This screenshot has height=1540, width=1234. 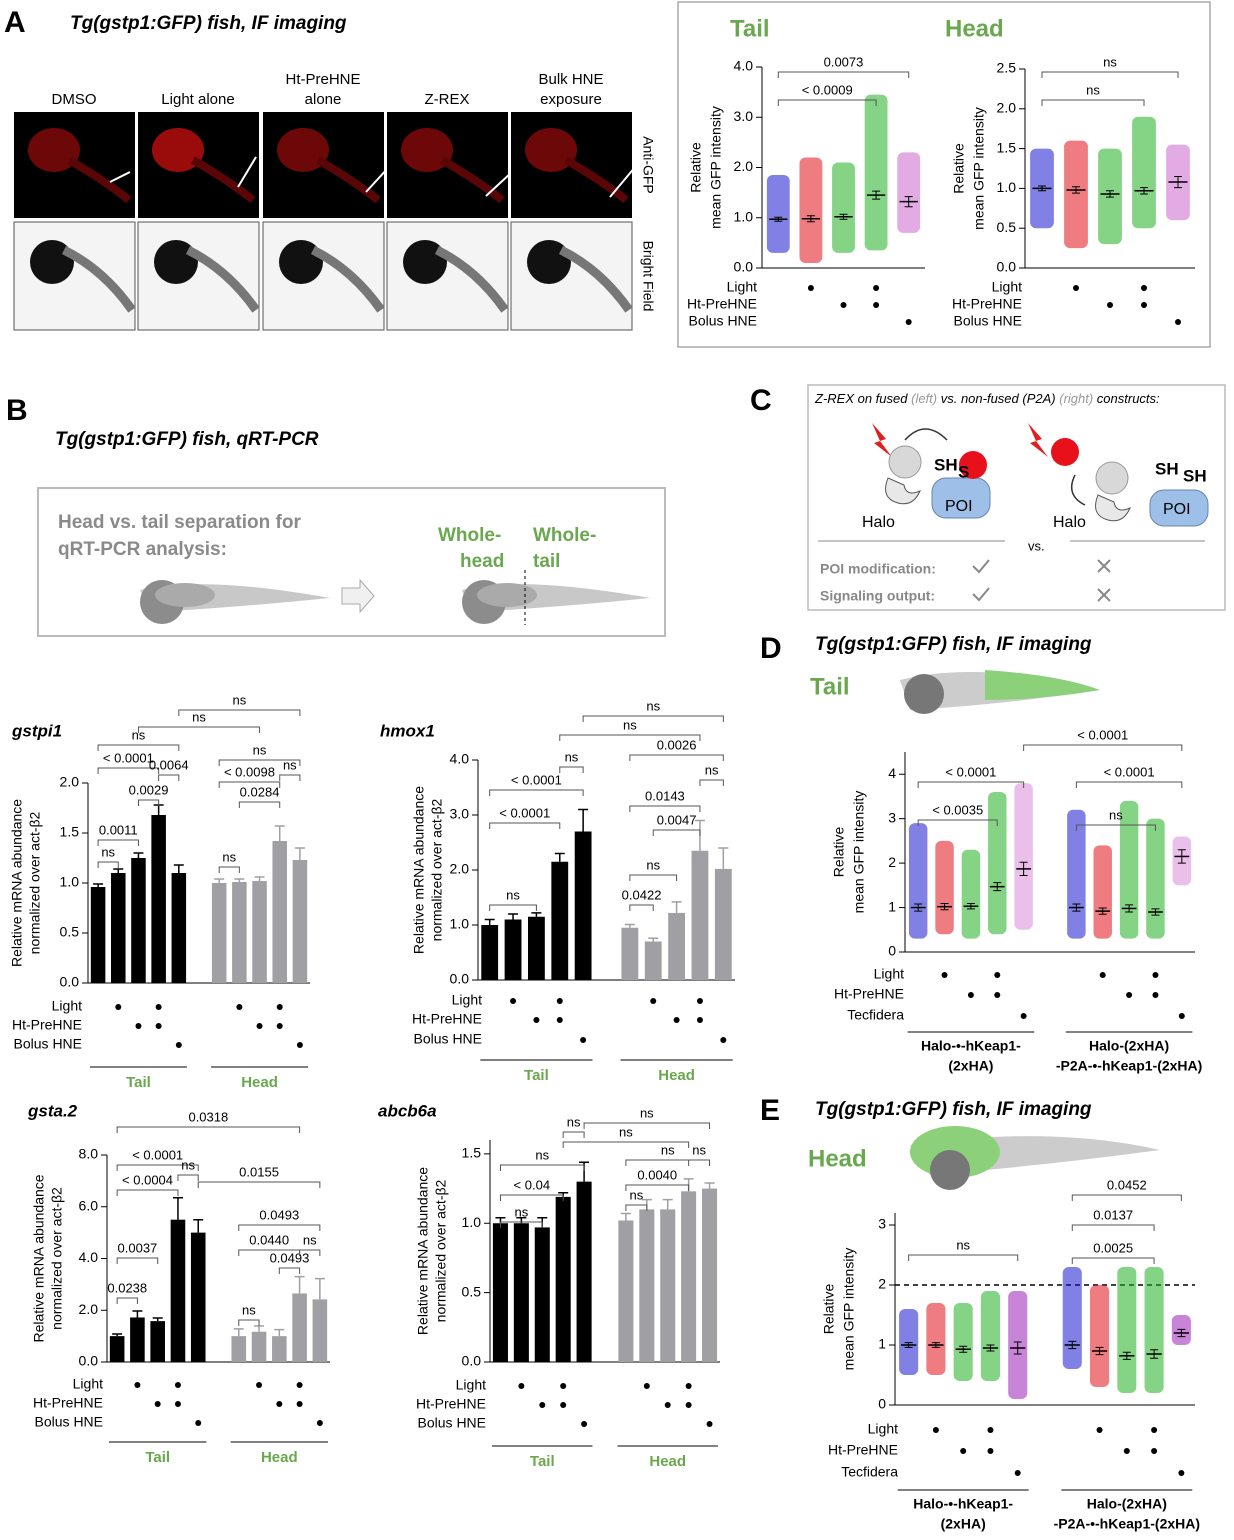 I want to click on significance-label: < 0.04, so click(x=532, y=1184).